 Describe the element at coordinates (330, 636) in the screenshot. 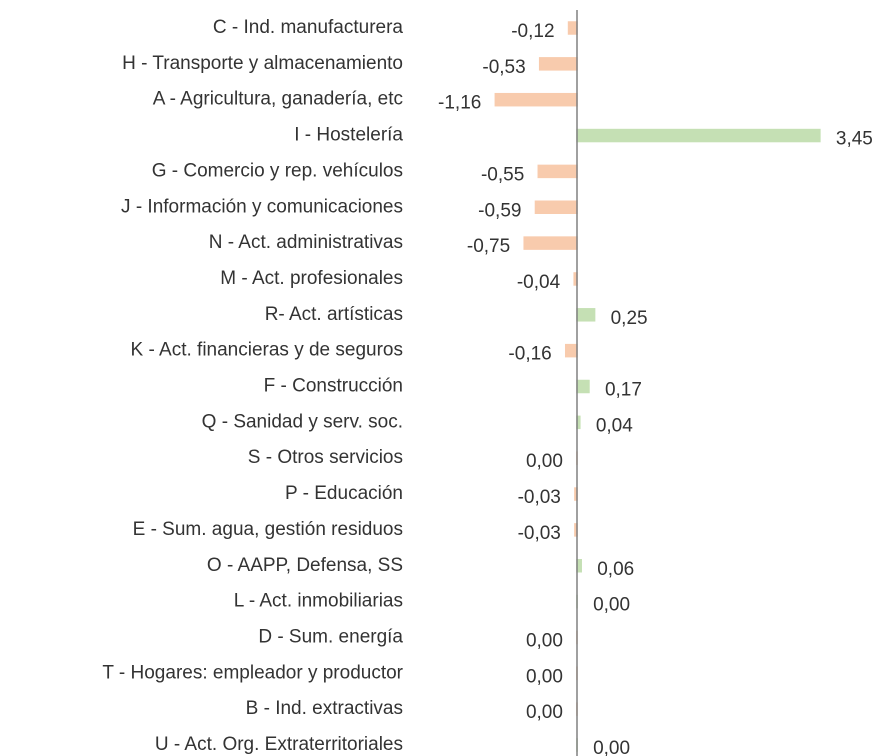

I see `category-label: D - Sum. energía` at that location.